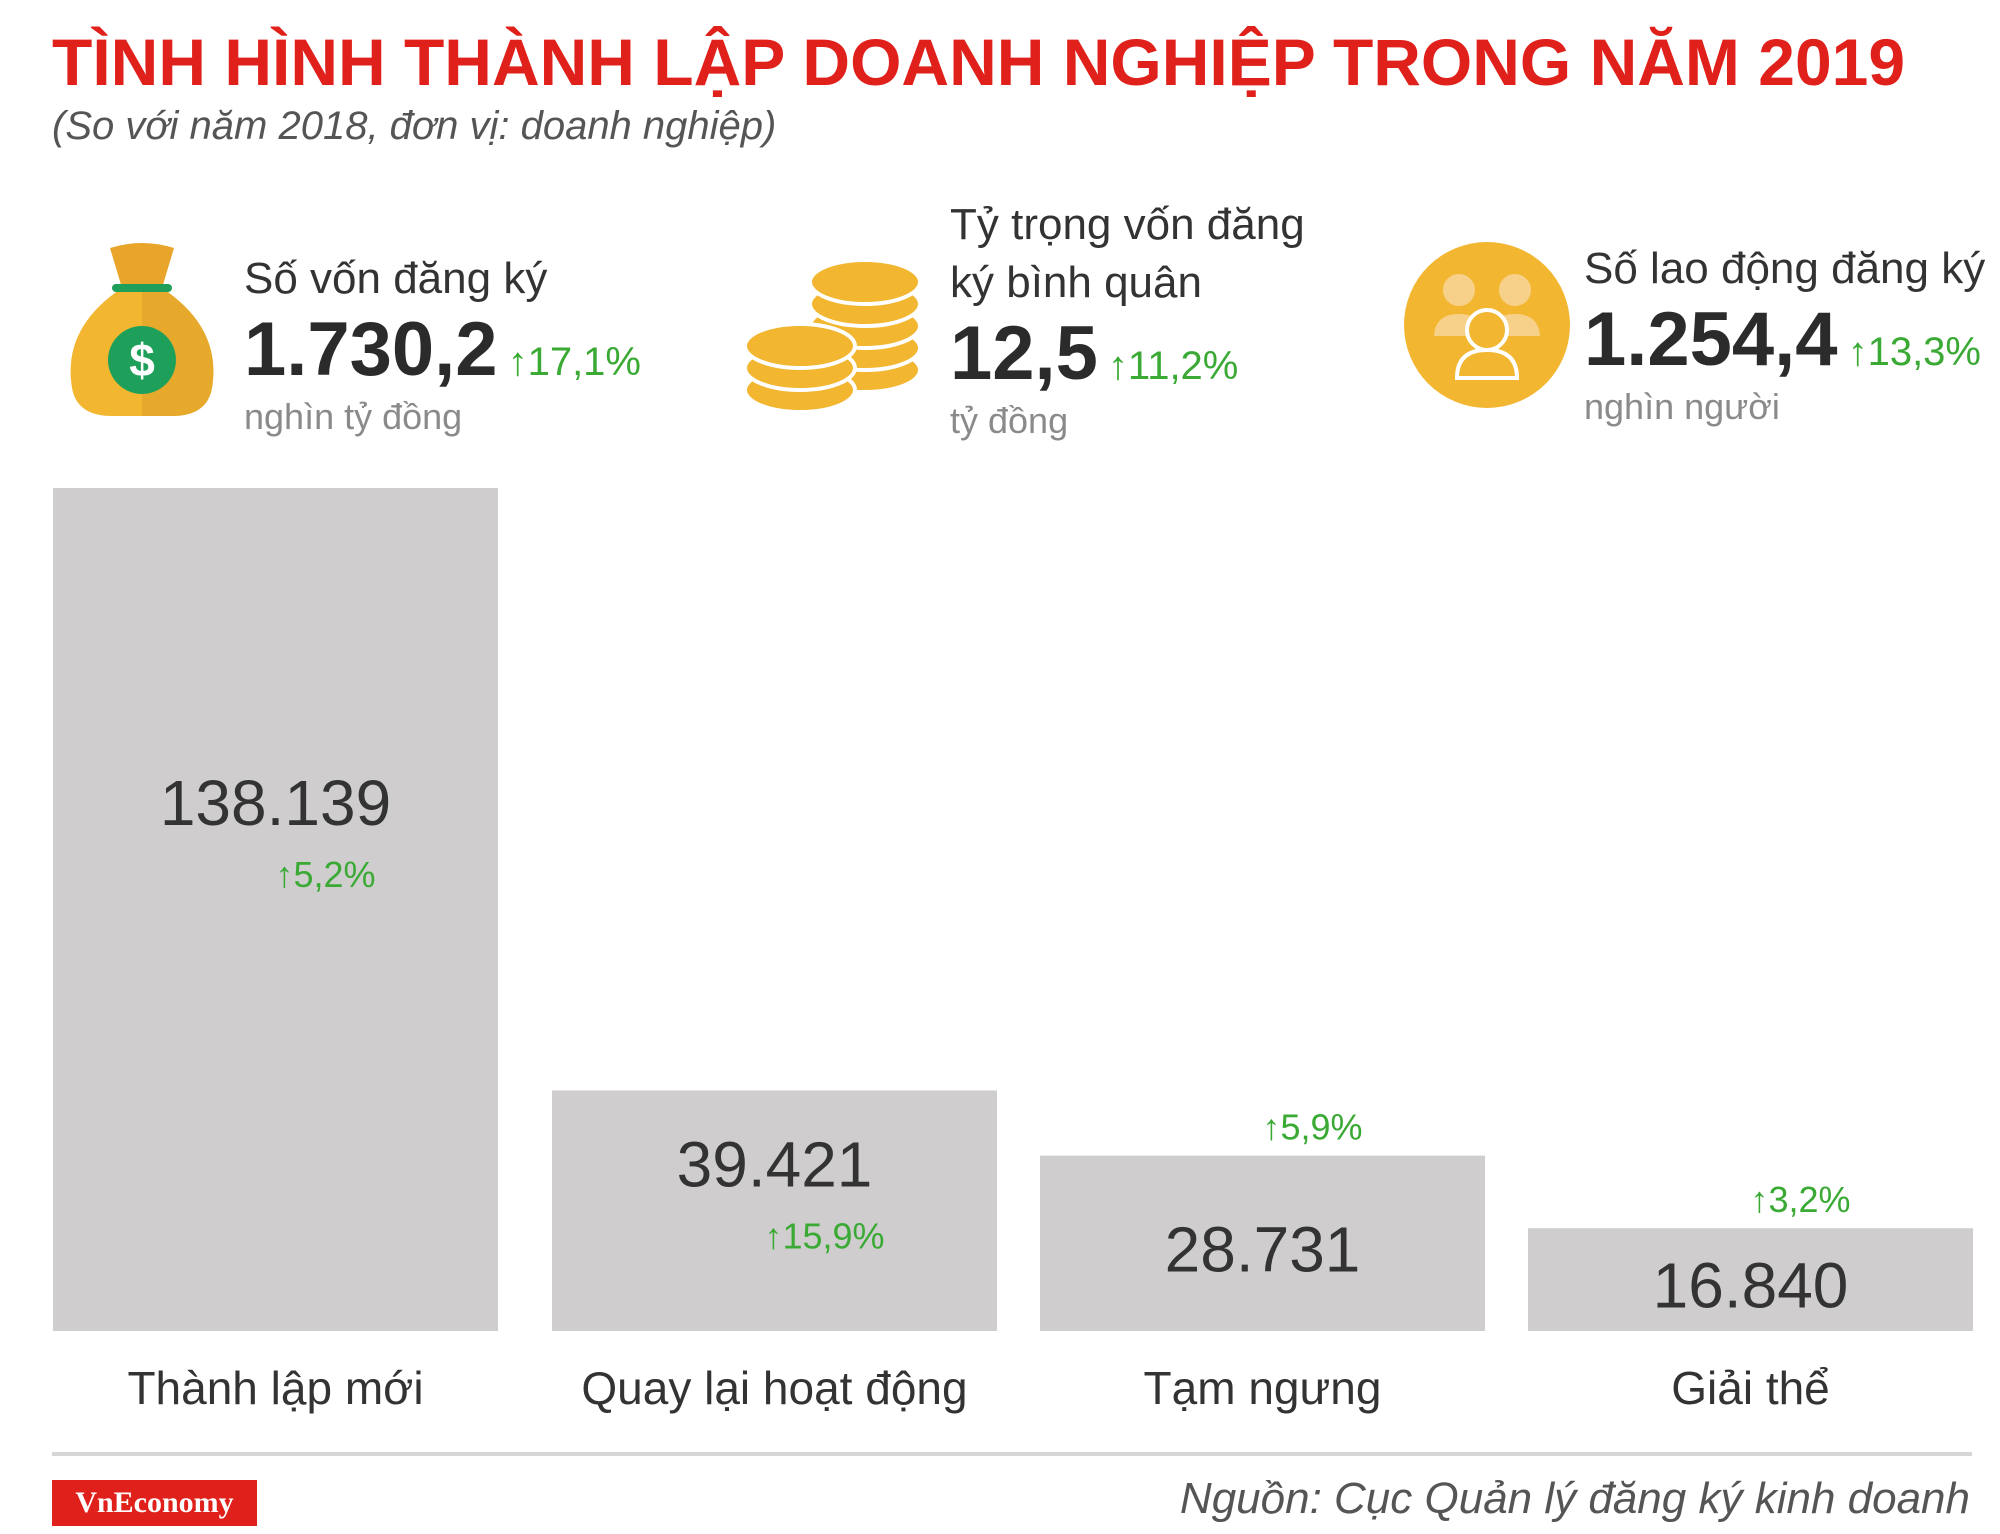  Describe the element at coordinates (1009, 420) in the screenshot. I see `kpi-unit: tỷ đồng` at that location.